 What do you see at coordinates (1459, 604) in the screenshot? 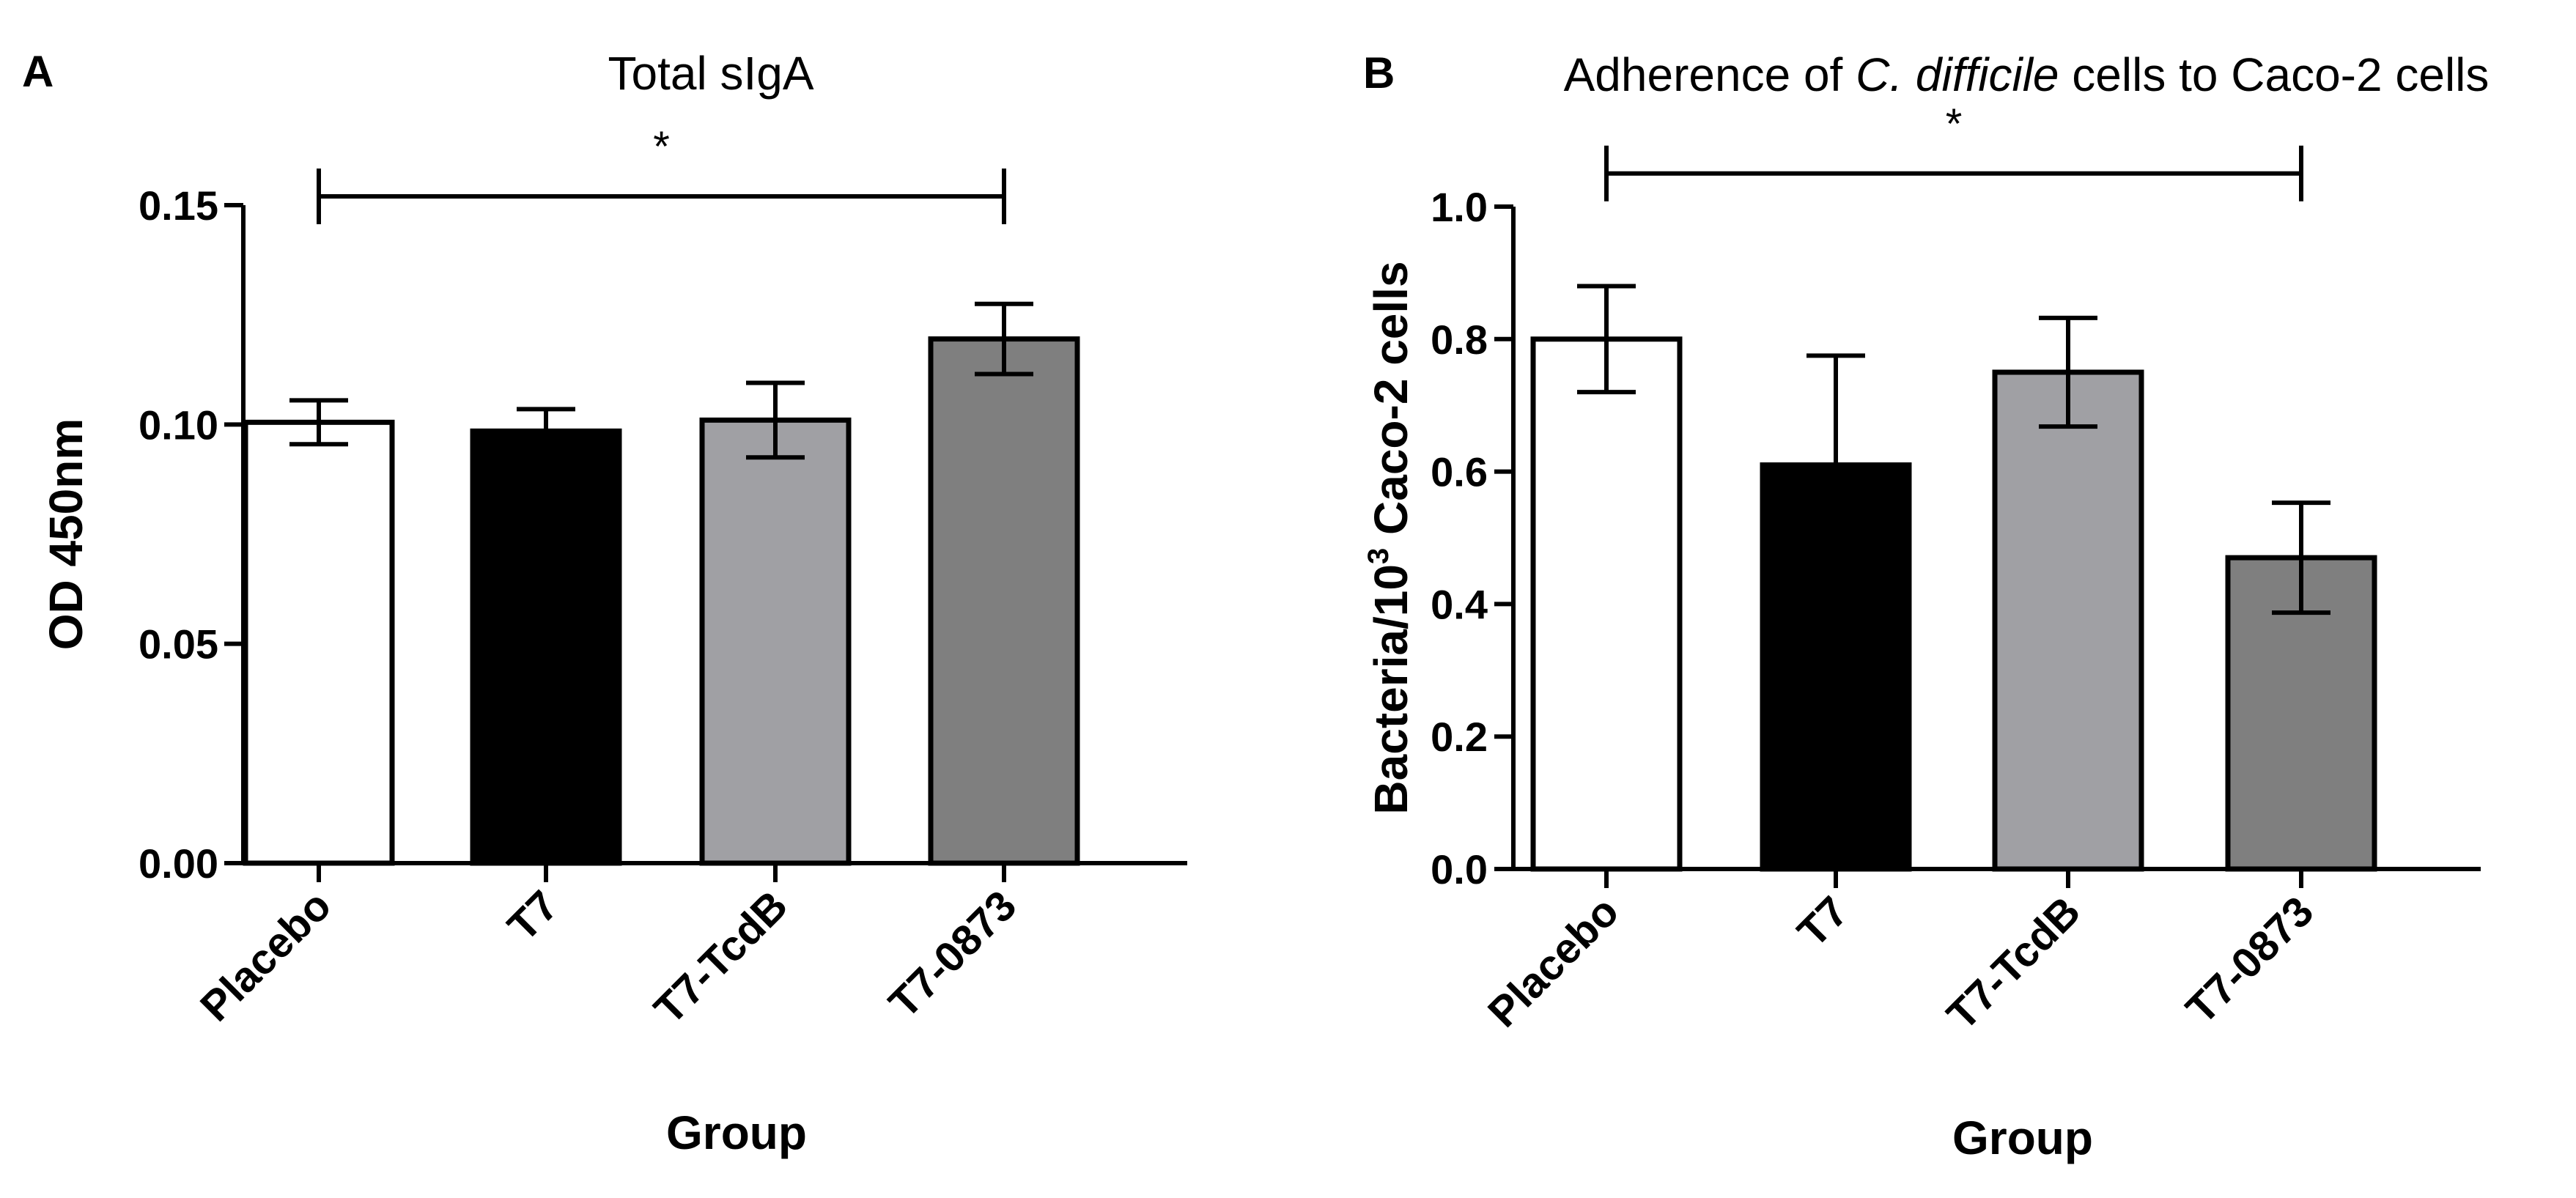
I see `y-tick-label: 0.4` at bounding box center [1459, 604].